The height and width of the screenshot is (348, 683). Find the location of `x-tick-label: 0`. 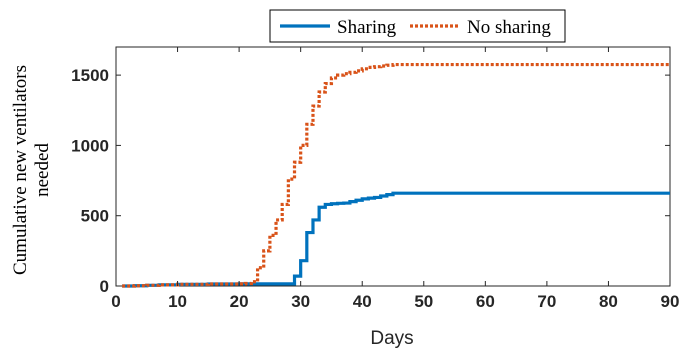

x-tick-label: 0 is located at coordinates (115, 301).